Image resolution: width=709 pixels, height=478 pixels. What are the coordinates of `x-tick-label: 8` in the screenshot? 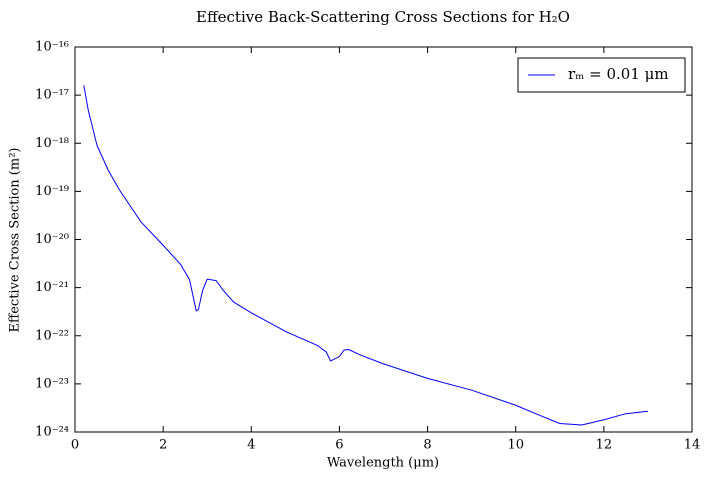 It's located at (427, 445).